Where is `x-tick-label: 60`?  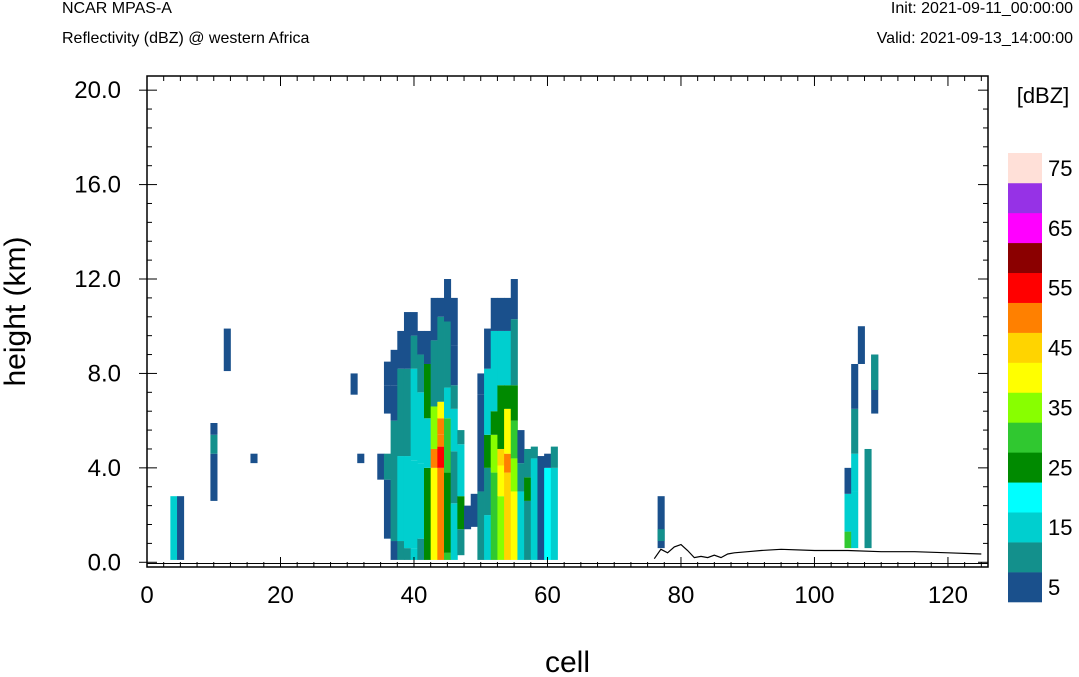 x-tick-label: 60 is located at coordinates (547, 595).